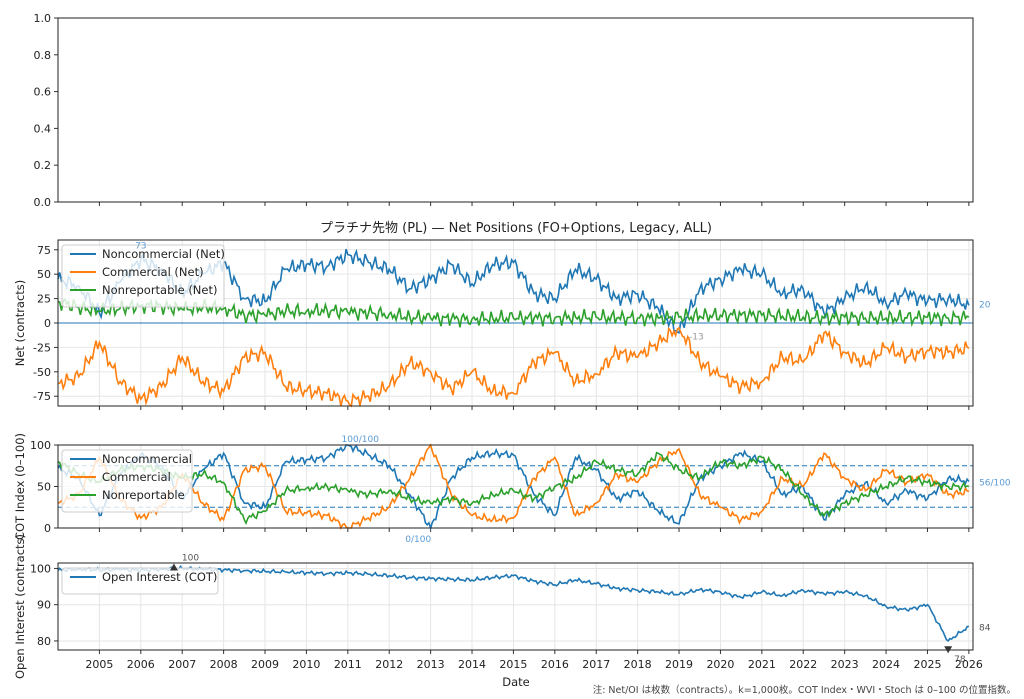 The image size is (1024, 699). I want to click on y-tick-label: 90, so click(44, 605).